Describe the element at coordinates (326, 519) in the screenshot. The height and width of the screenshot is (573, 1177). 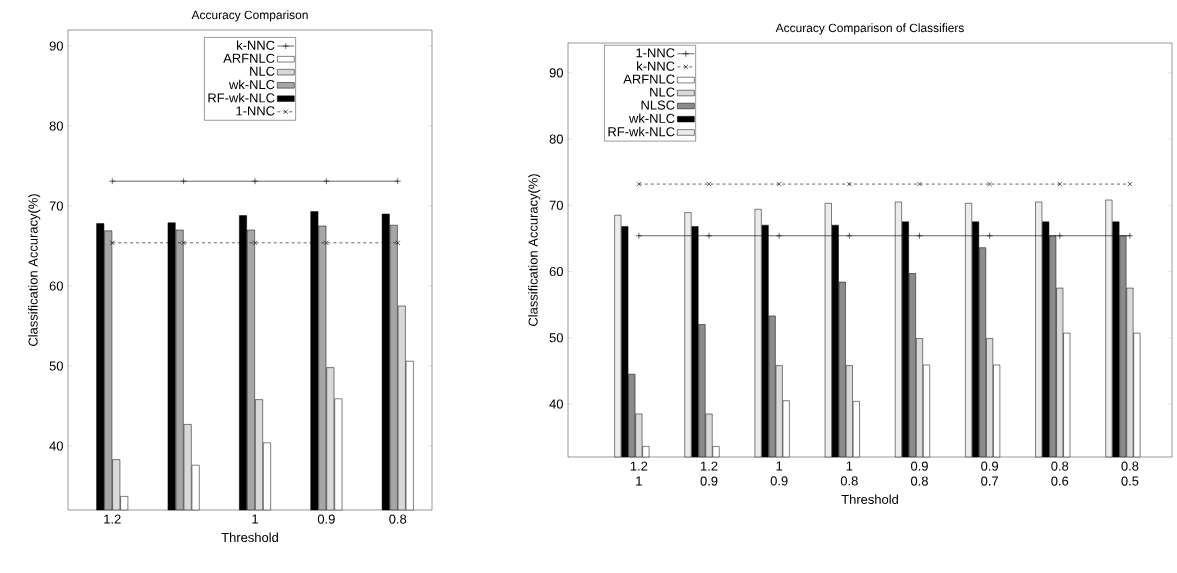
I see `x-tick-label: 0.9` at that location.